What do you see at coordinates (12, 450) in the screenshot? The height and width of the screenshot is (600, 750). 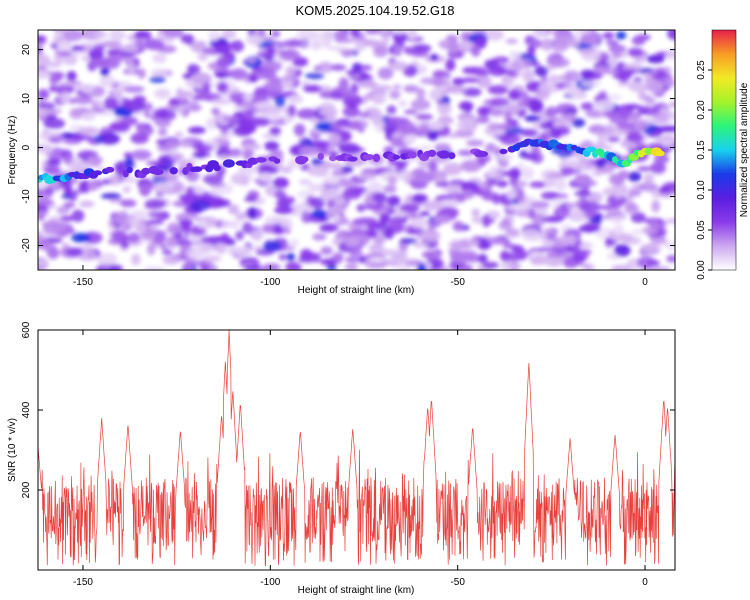 I see `snr-ylabel: SNR (10 * v/v)` at bounding box center [12, 450].